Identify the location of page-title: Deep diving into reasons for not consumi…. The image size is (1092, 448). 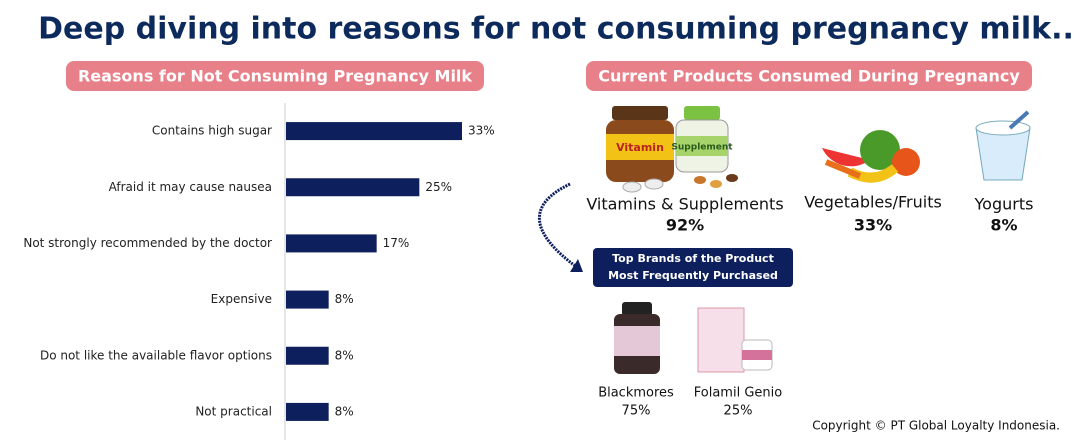
(556, 29).